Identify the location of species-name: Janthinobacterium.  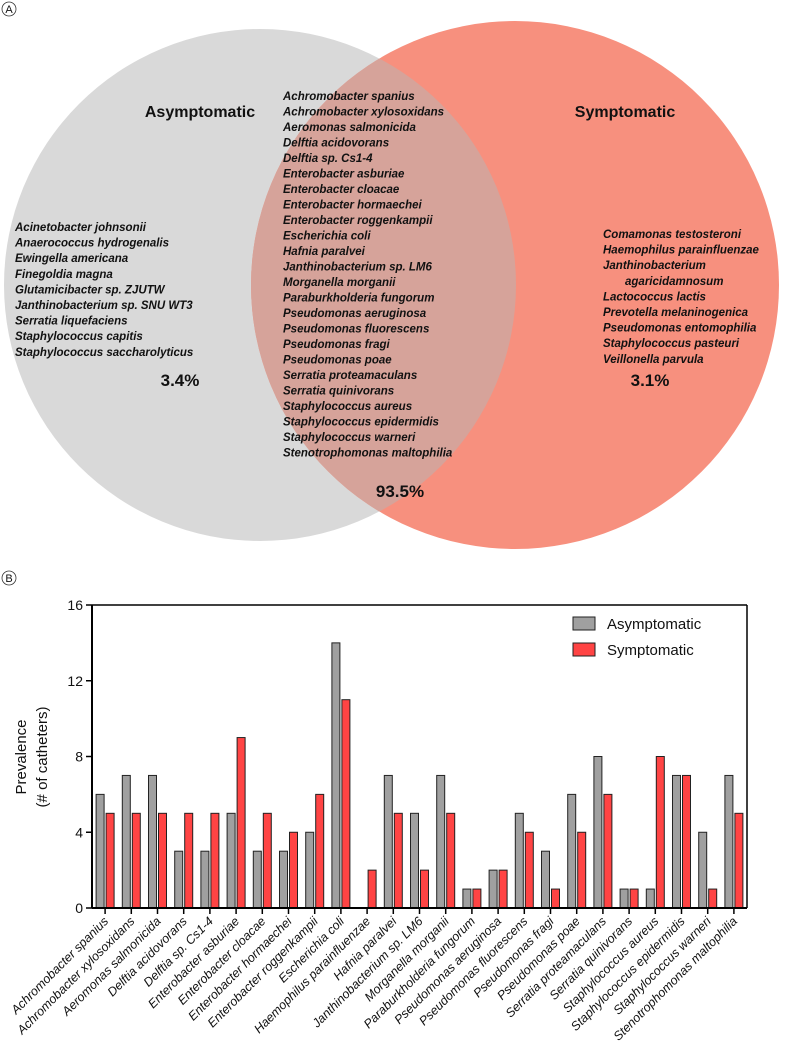
(654, 266).